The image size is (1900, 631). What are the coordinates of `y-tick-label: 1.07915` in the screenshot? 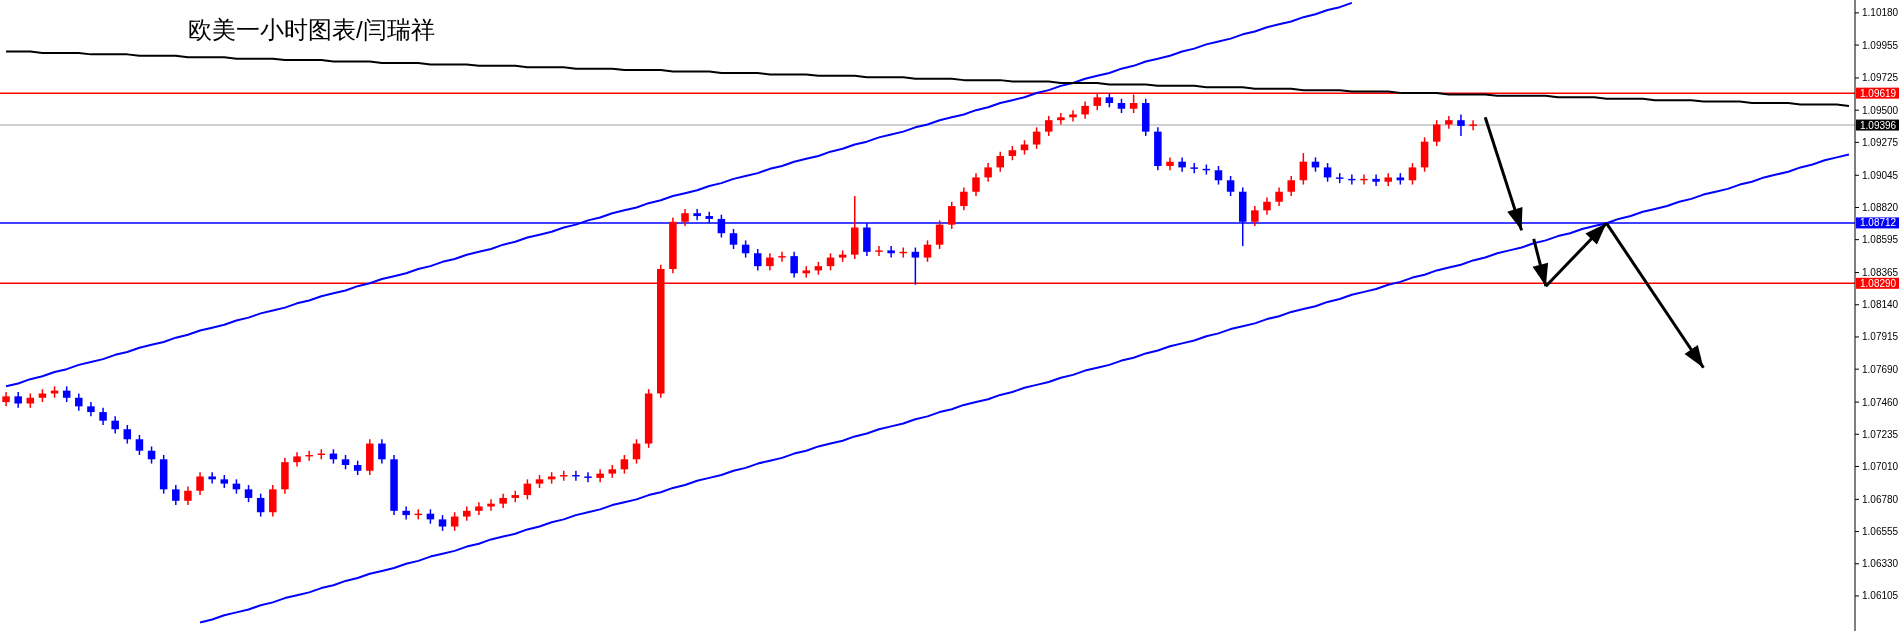 It's located at (1880, 337).